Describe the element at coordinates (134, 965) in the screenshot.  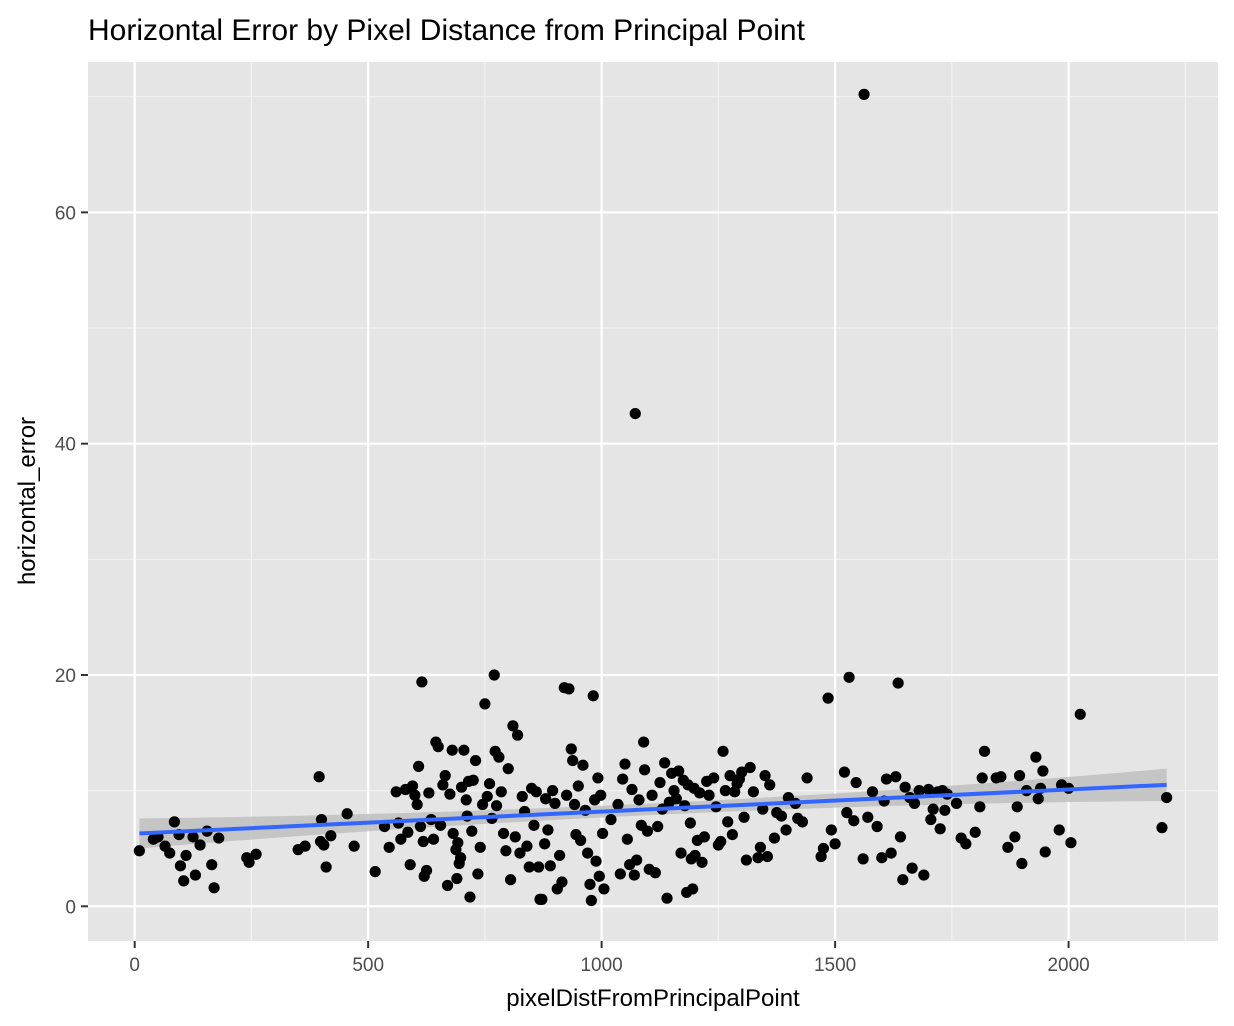
I see `x-tick-label: 0` at that location.